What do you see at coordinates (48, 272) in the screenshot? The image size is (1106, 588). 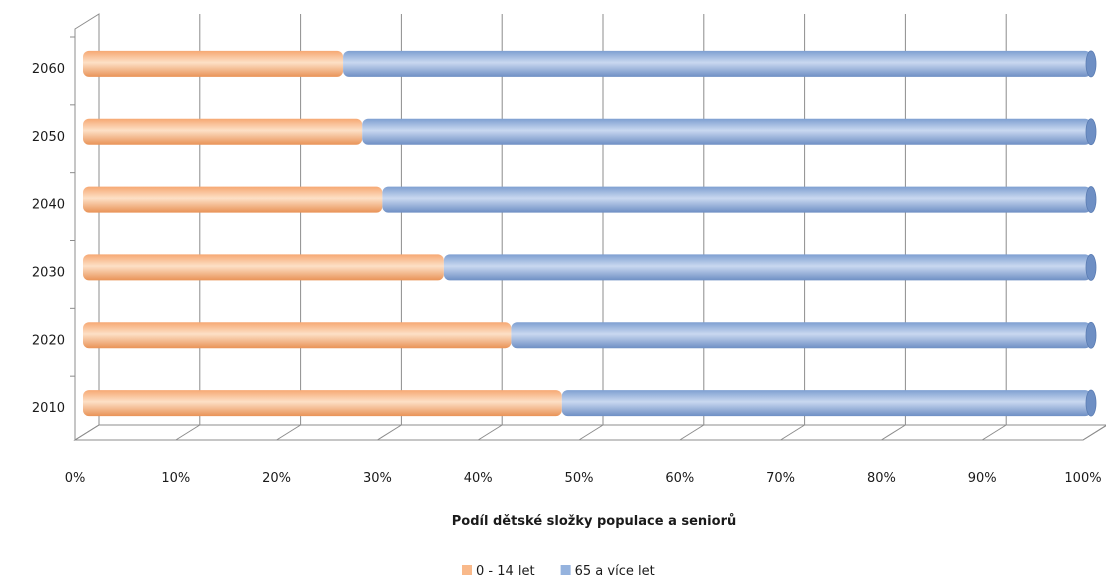 I see `y-tick-label: 2030` at bounding box center [48, 272].